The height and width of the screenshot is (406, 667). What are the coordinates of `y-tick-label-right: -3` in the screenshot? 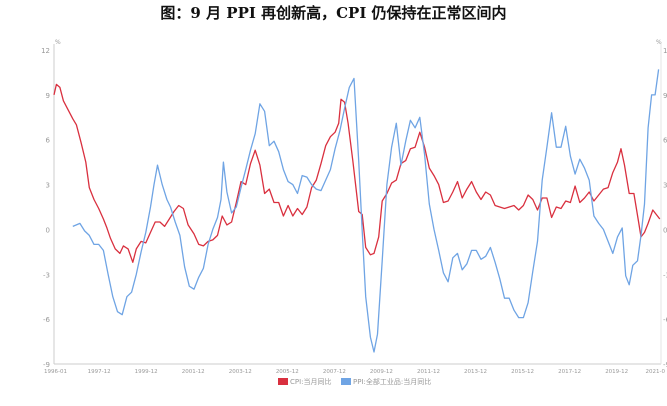 It's located at (665, 275).